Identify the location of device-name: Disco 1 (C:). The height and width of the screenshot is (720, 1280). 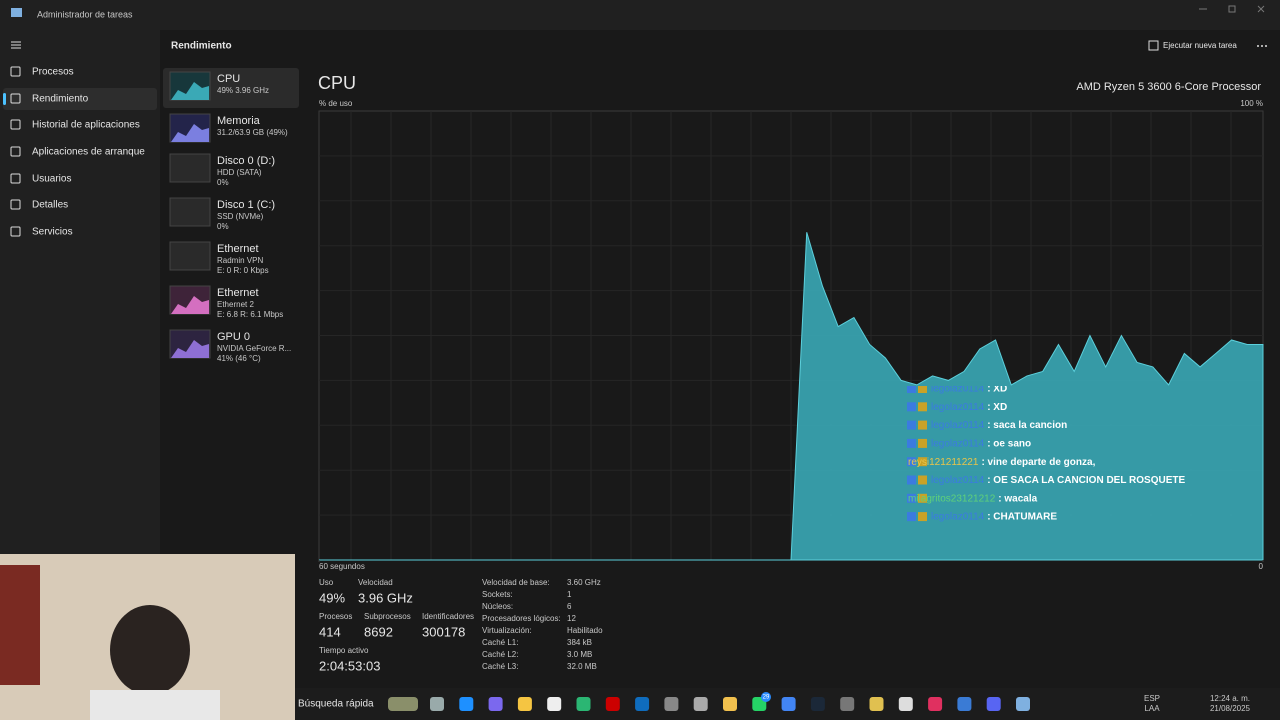
(246, 205).